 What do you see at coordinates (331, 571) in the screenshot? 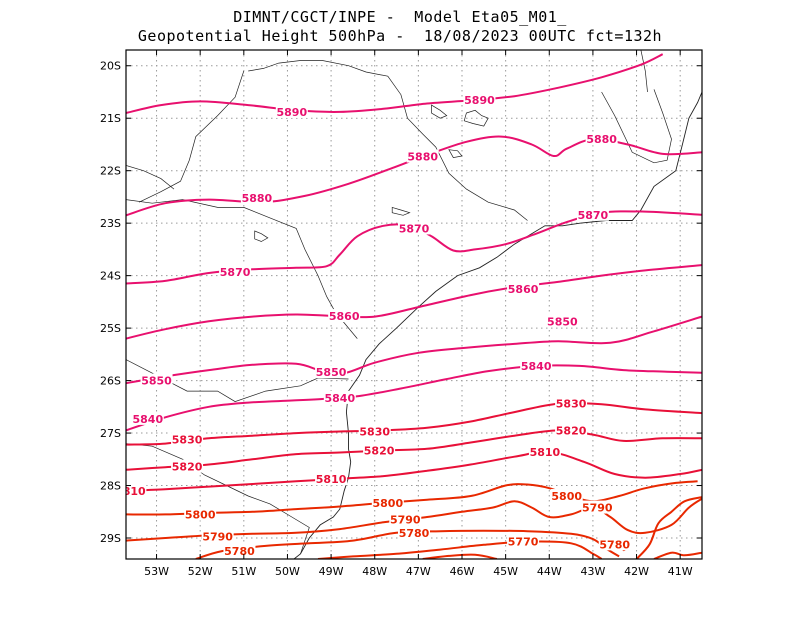
I see `x-tick-label: 49W` at bounding box center [331, 571].